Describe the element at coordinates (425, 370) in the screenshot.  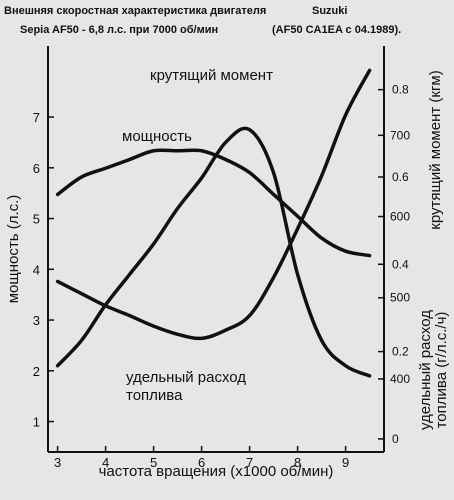
I see `y-fuel-axis-label-line1: удельный расход` at that location.